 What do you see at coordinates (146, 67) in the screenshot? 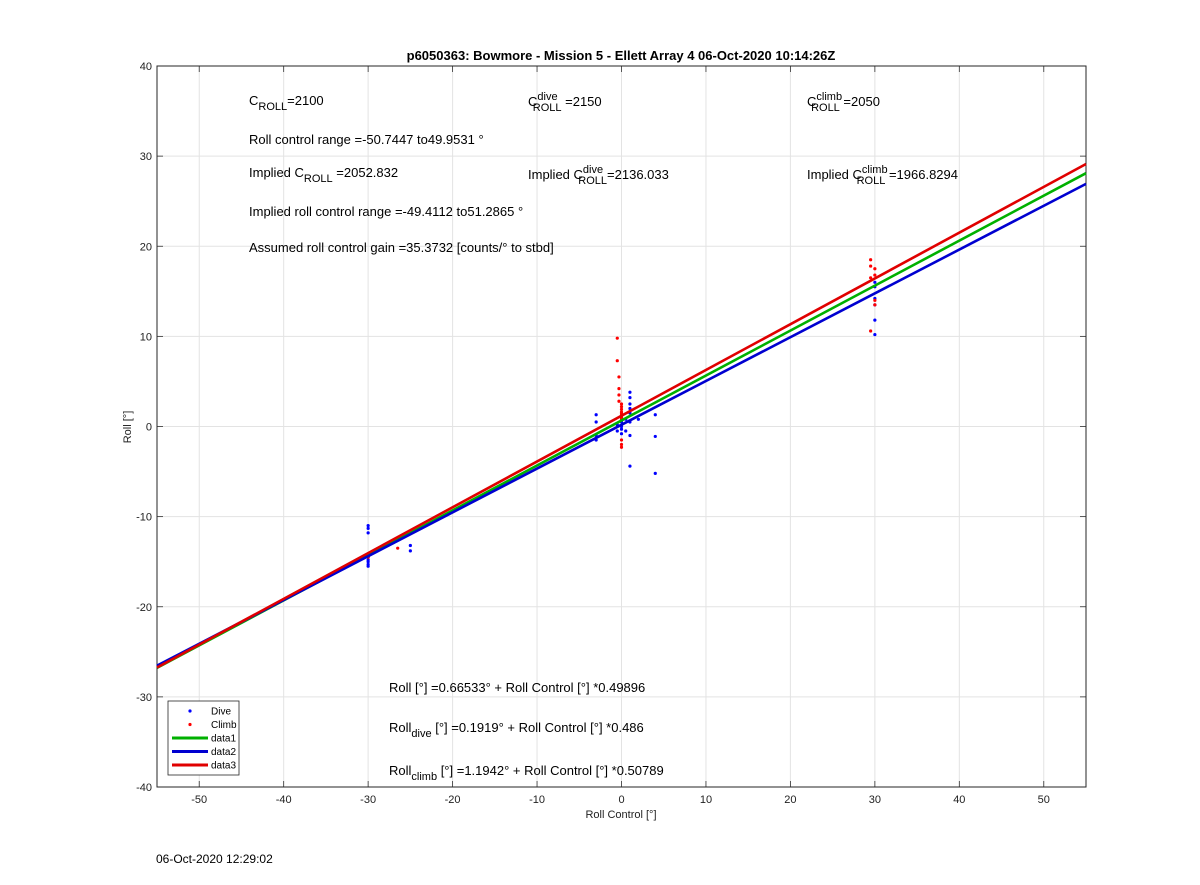
I see `y-tick-label: 40` at bounding box center [146, 67].